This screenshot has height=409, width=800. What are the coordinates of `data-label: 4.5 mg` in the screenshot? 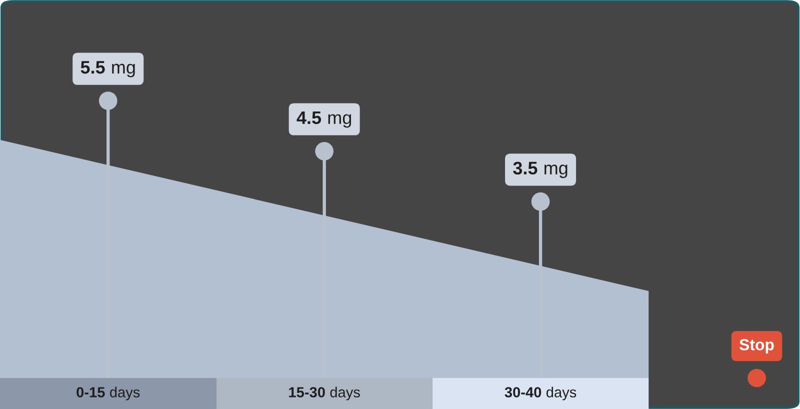 It's located at (324, 120).